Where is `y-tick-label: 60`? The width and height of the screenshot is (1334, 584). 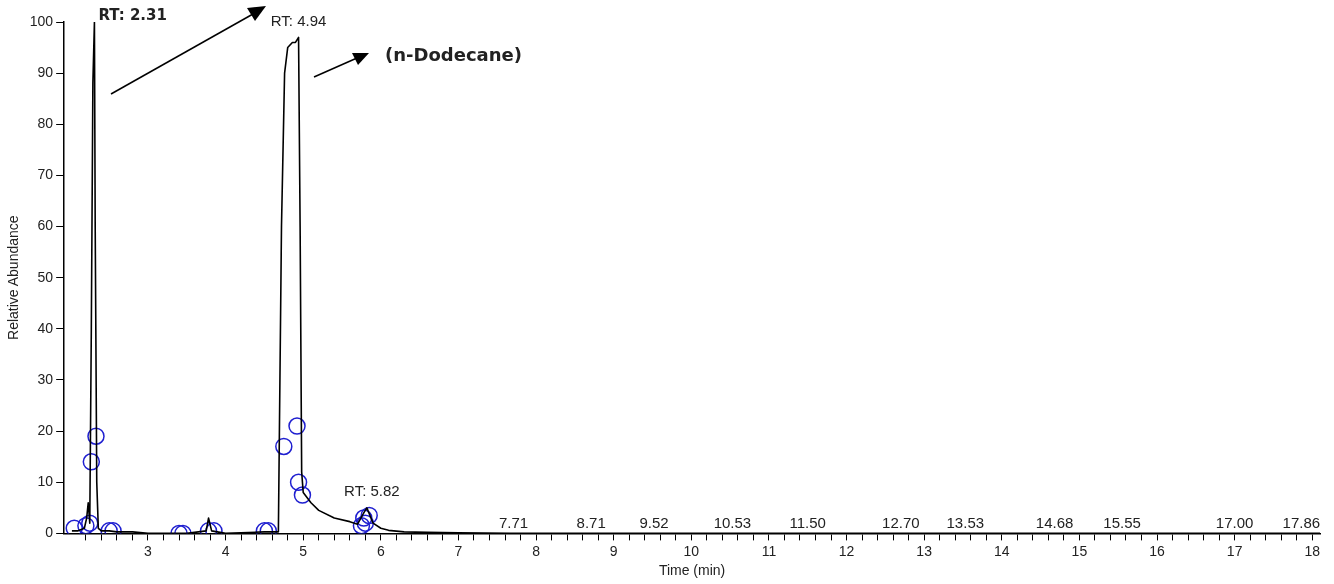 y-tick-label: 60 is located at coordinates (45, 225).